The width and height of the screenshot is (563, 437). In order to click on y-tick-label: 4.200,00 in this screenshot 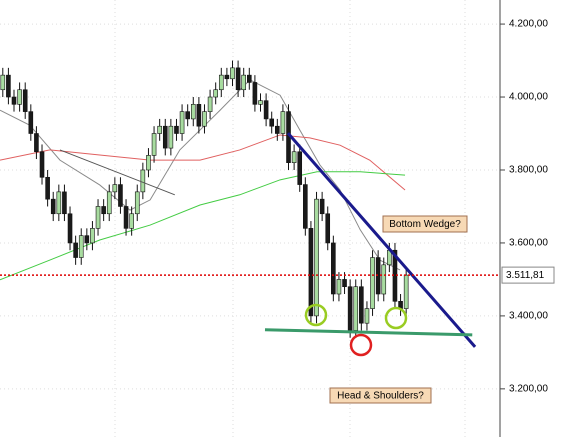, I will do `click(528, 24)`.